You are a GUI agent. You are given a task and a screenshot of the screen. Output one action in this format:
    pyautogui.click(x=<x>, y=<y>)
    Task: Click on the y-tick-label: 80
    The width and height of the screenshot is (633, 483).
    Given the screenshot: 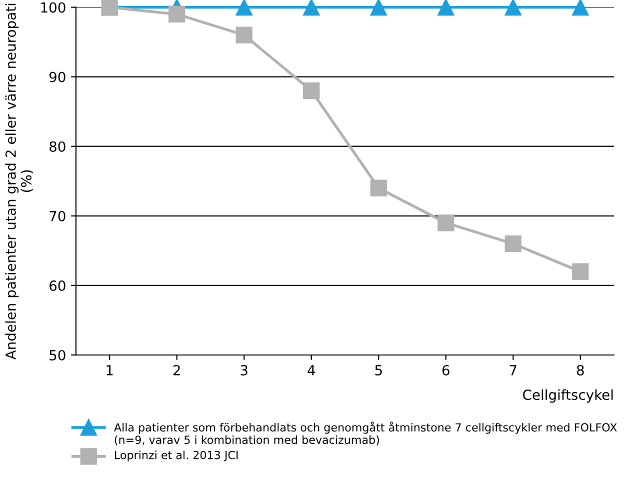 What is the action you would take?
    pyautogui.click(x=58, y=146)
    